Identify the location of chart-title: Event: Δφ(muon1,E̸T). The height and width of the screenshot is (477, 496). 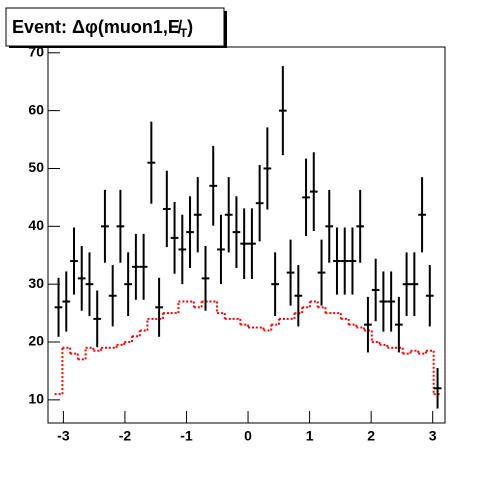
(102, 28).